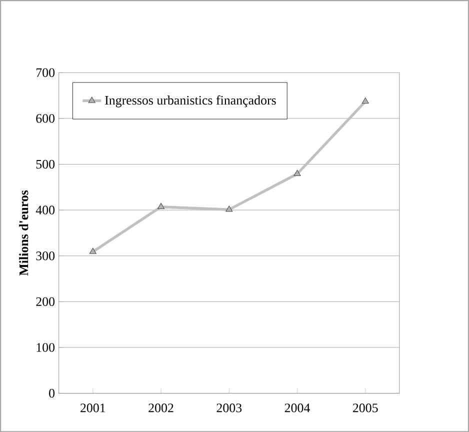  What do you see at coordinates (45, 210) in the screenshot?
I see `y-tick-label: 400` at bounding box center [45, 210].